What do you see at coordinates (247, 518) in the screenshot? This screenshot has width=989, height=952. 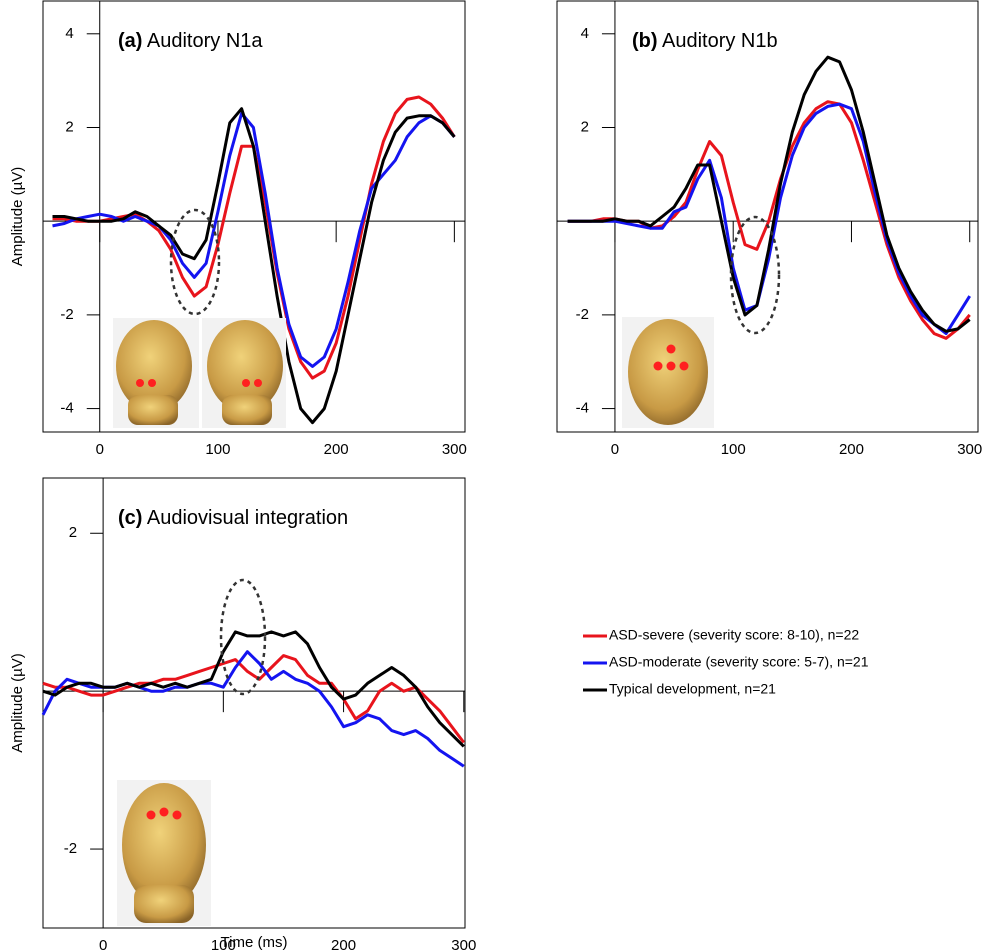 I see `panel-name: Audiovisual integration` at bounding box center [247, 518].